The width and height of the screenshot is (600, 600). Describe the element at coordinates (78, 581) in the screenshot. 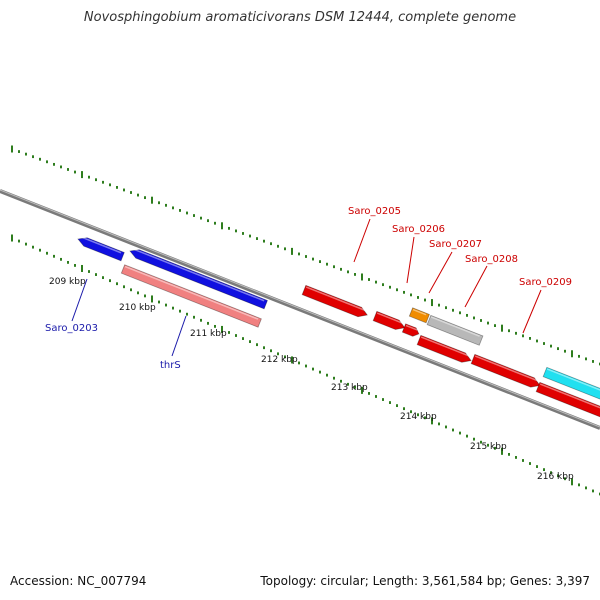

I see `accession-text: Accession: NC_007794` at that location.